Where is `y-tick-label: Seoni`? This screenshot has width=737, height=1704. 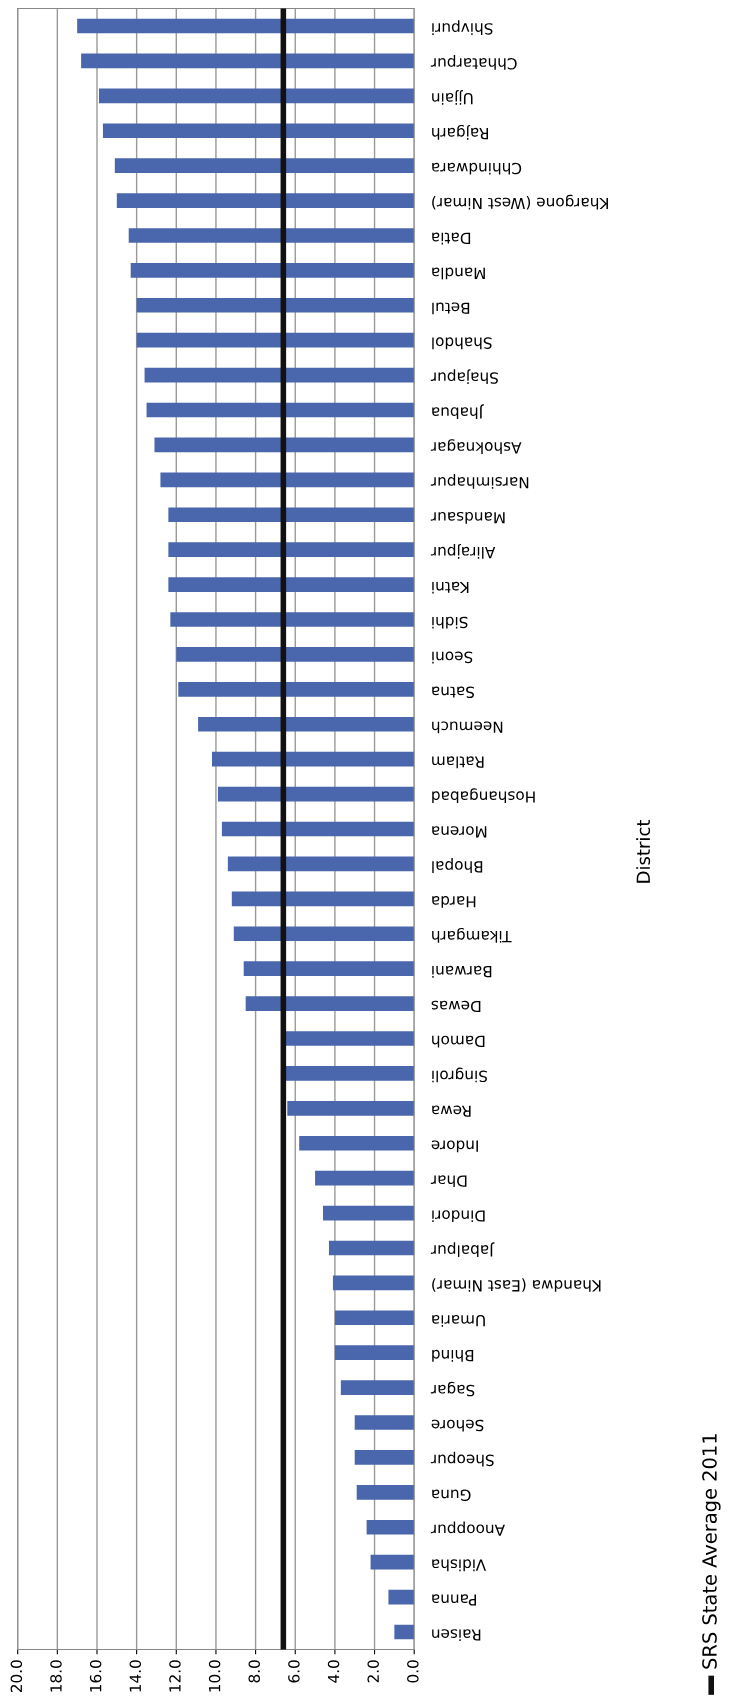 y-tick-label: Seoni is located at coordinates (452, 657).